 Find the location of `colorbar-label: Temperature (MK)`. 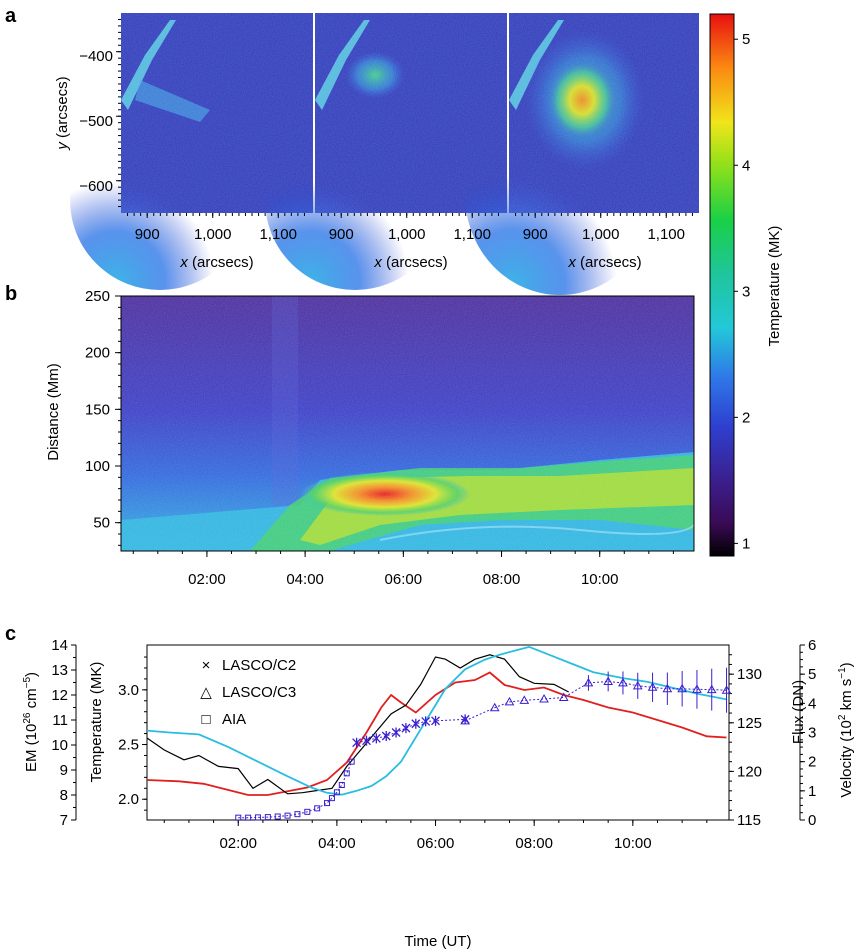

colorbar-label: Temperature (MK) is located at coordinates (774, 286).